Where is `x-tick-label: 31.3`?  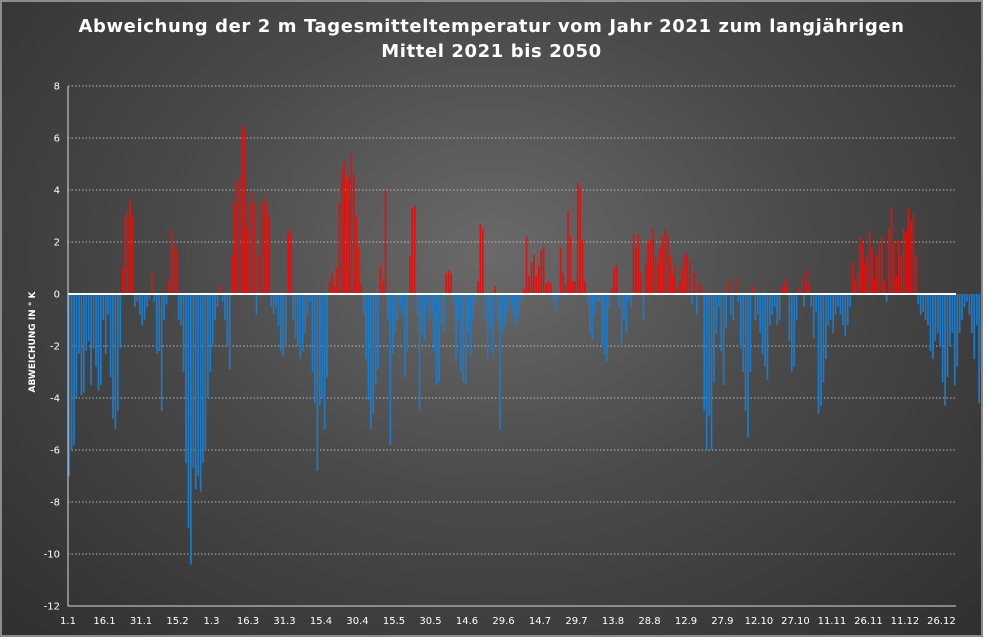
x-tick-label: 31.3 is located at coordinates (284, 621).